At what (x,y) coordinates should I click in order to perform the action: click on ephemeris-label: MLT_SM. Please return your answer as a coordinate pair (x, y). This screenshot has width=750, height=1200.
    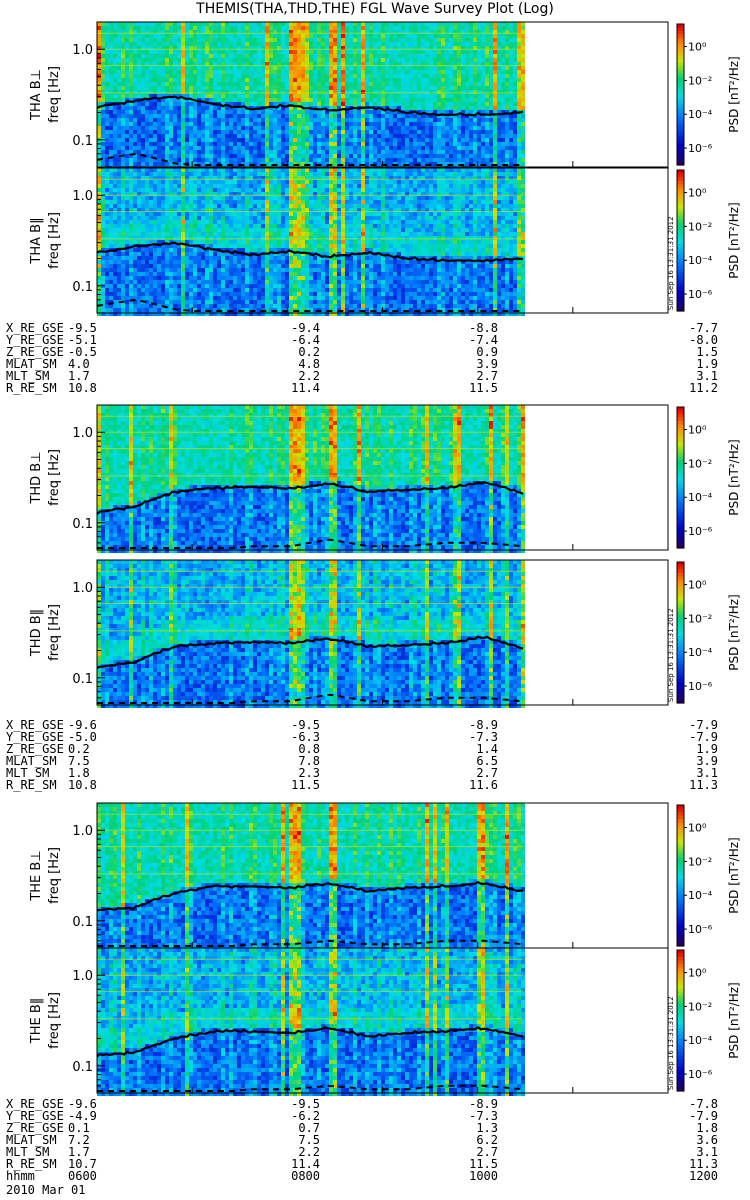
    Looking at the image, I should click on (27, 376).